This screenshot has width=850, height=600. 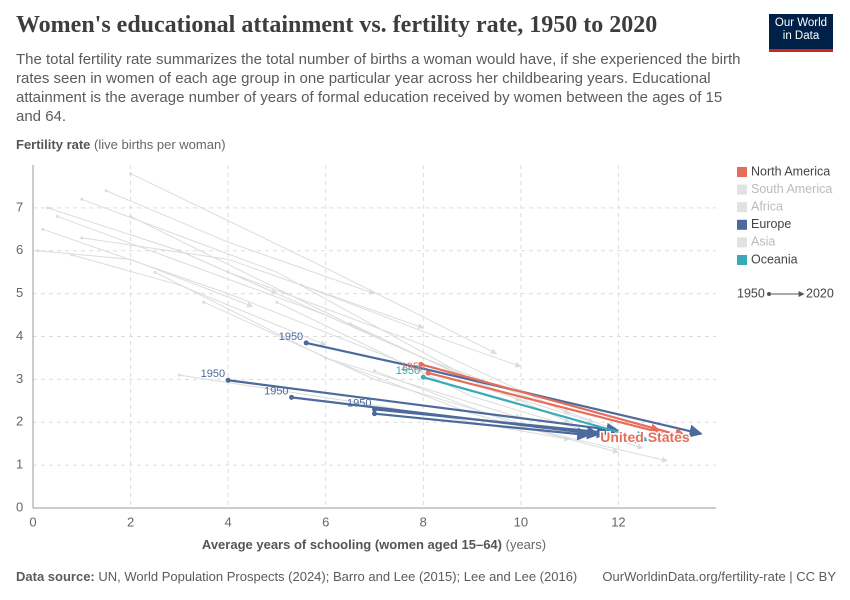 What do you see at coordinates (769, 294) in the screenshot?
I see `time-key-dot` at bounding box center [769, 294].